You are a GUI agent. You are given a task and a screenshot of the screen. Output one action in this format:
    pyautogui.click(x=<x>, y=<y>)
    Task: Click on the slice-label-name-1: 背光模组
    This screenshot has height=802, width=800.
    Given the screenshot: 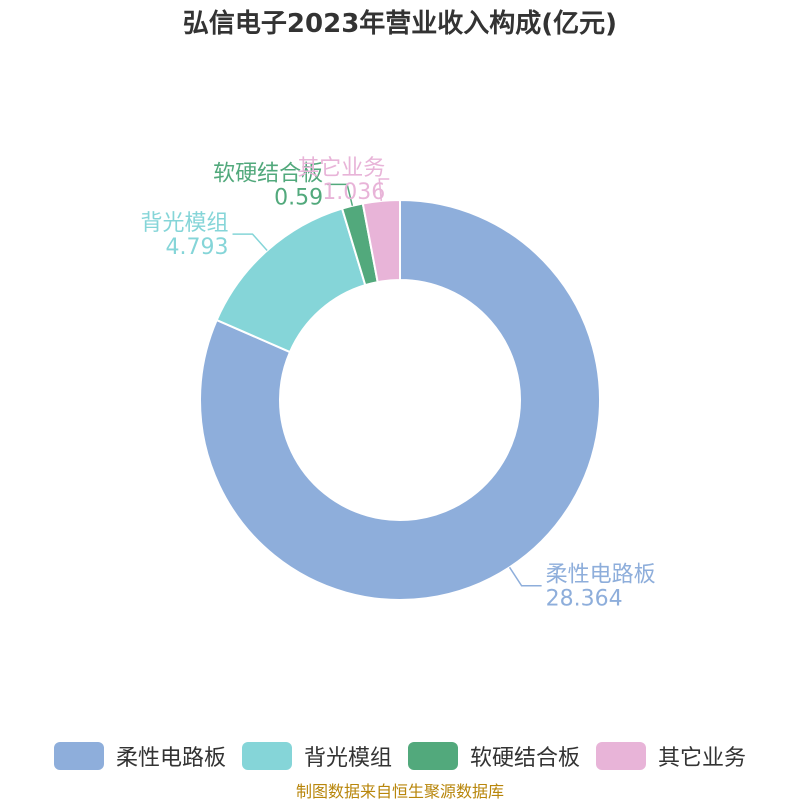 What is the action you would take?
    pyautogui.click(x=184, y=223)
    